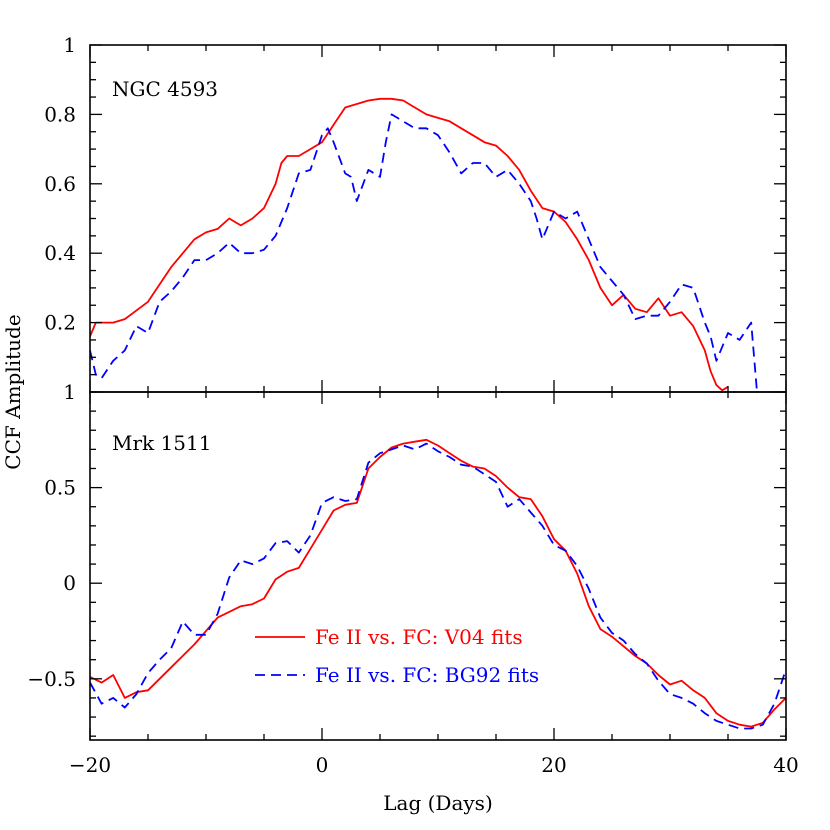  I want to click on y-axis-label: CCF Amplitude, so click(13, 391).